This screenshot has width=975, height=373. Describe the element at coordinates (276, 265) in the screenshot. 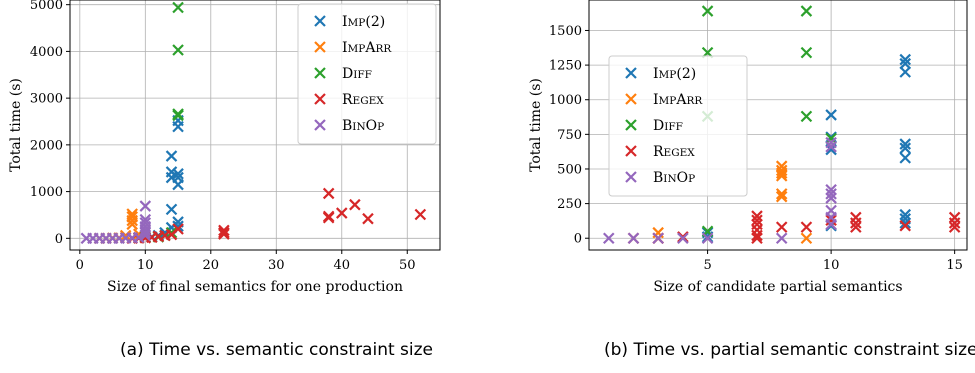

I see `x-tick-label: 30` at that location.